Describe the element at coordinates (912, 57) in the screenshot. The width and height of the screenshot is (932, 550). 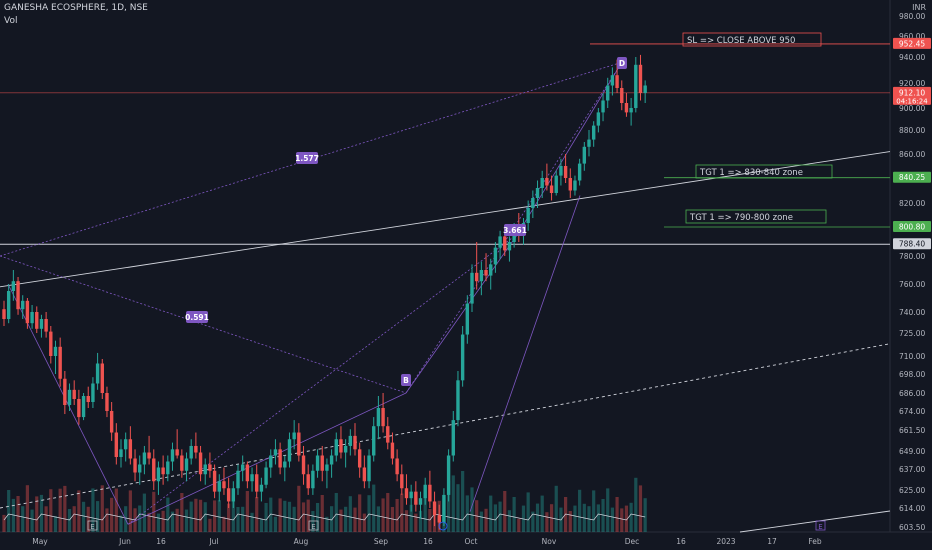
I see `price-tick-label: 940.00` at that location.